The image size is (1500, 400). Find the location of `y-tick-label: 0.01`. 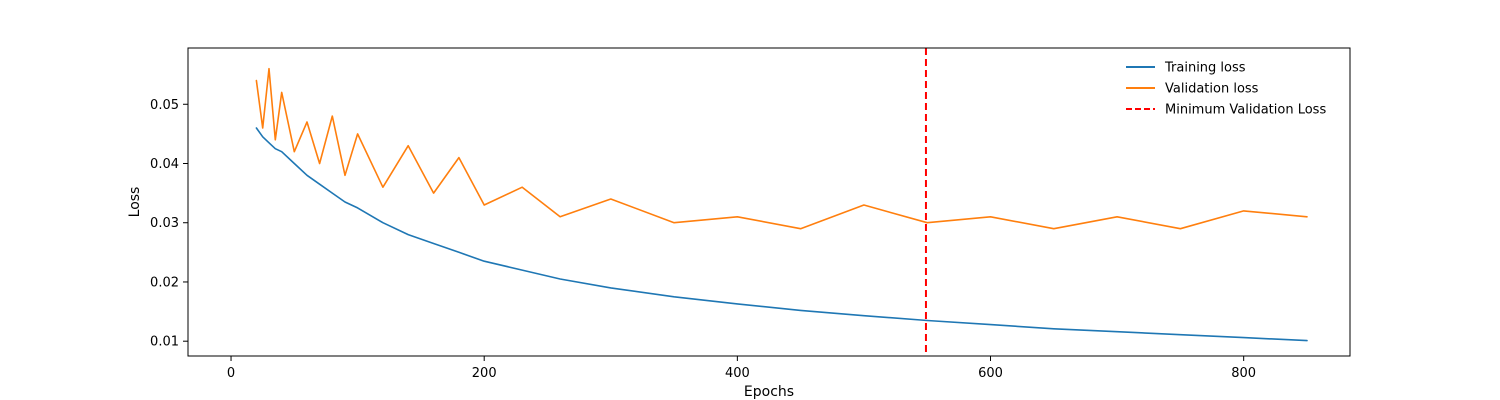

y-tick-label: 0.01 is located at coordinates (164, 342).